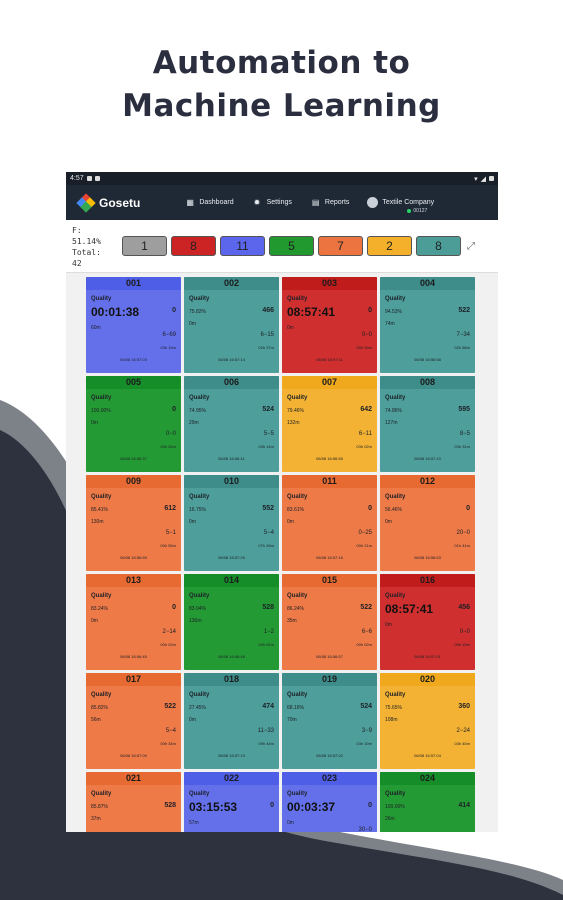 This screenshot has width=563, height=900. Describe the element at coordinates (366, 632) in the screenshot. I see `ratio-value: 6−6` at that location.